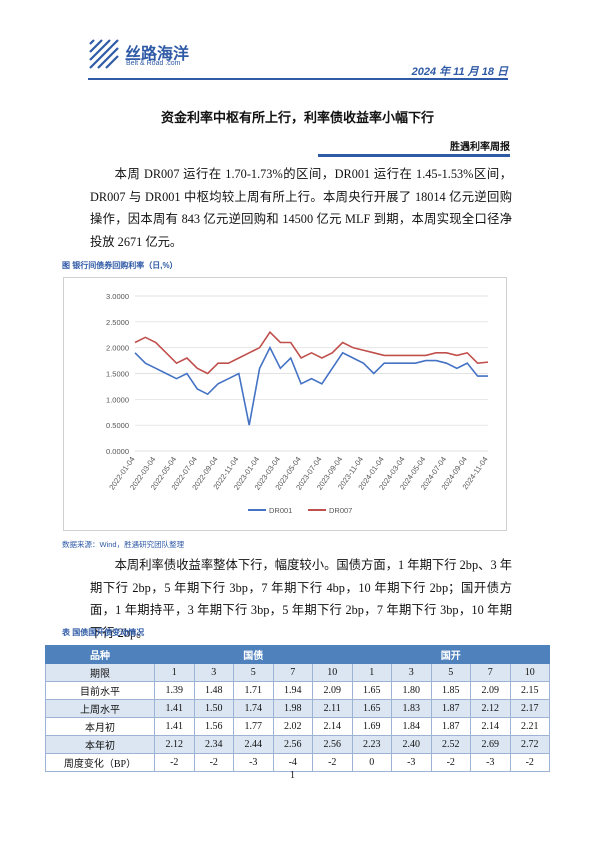  I want to click on table-cell: 2.69, so click(490, 744).